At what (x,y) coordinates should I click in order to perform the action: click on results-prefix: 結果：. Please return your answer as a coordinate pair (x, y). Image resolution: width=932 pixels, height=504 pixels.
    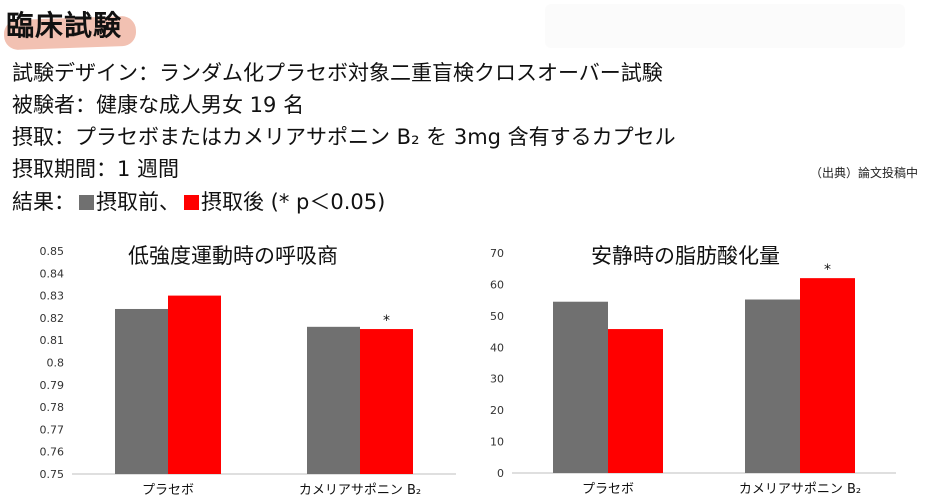
    Looking at the image, I should click on (43, 202).